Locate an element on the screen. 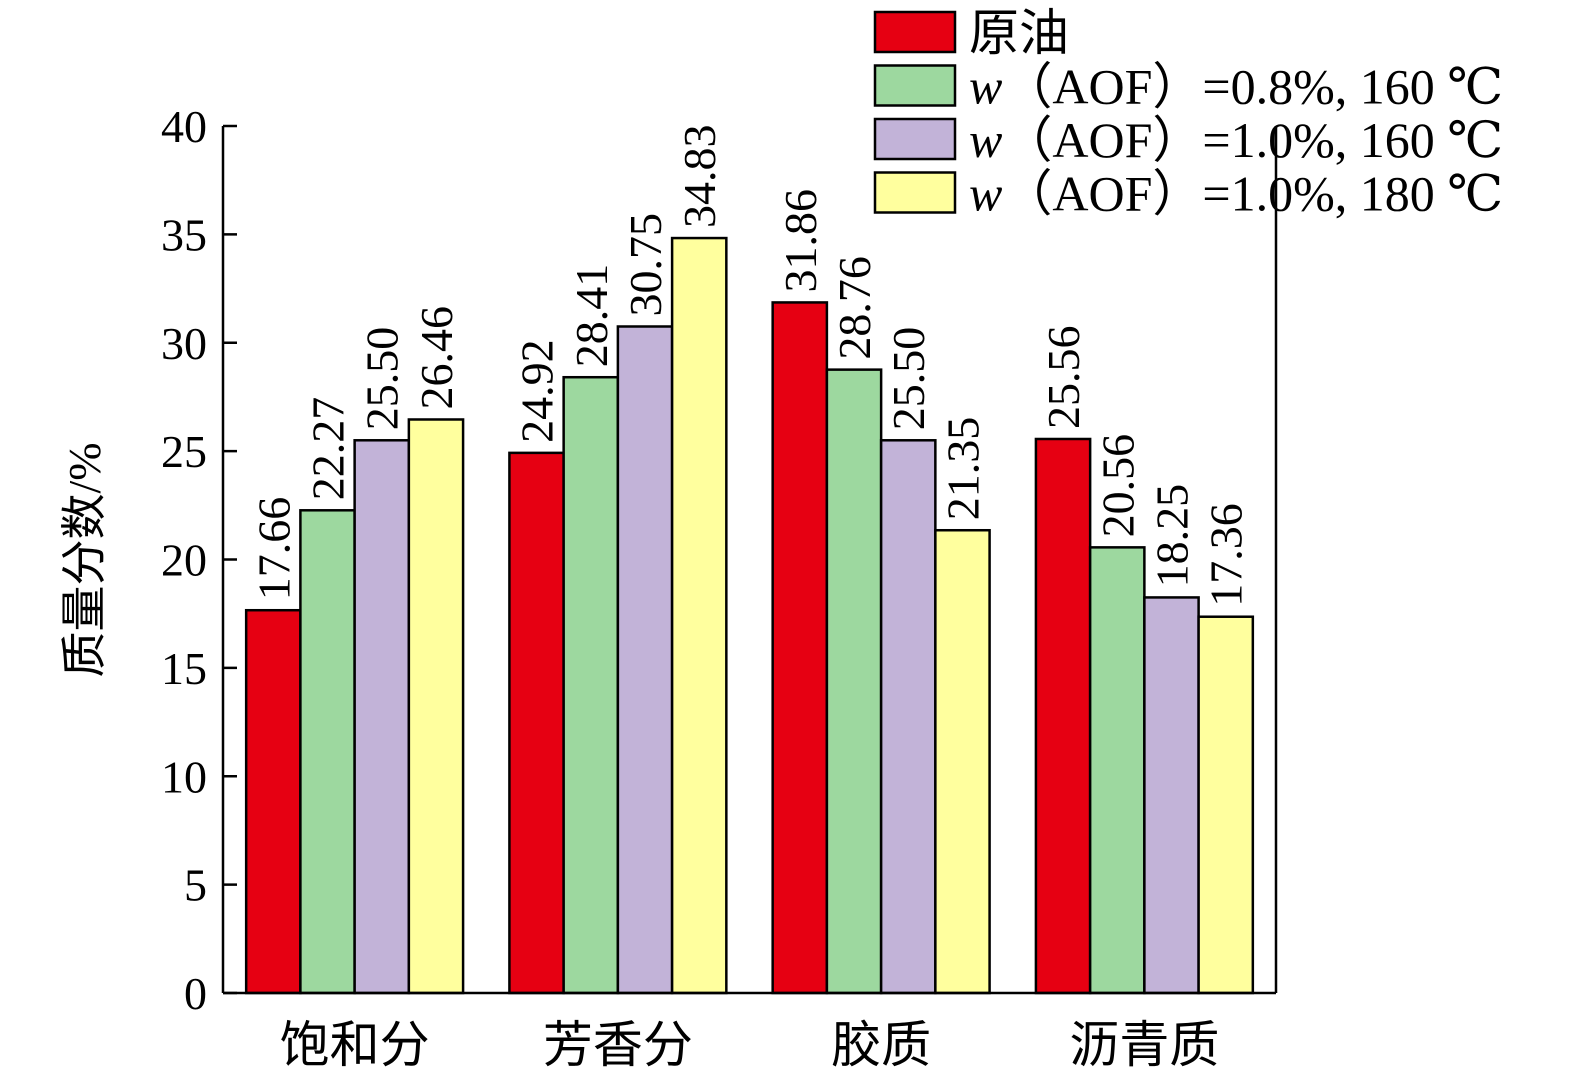 This screenshot has height=1083, width=1575. y-tick-label: 10 is located at coordinates (184, 776).